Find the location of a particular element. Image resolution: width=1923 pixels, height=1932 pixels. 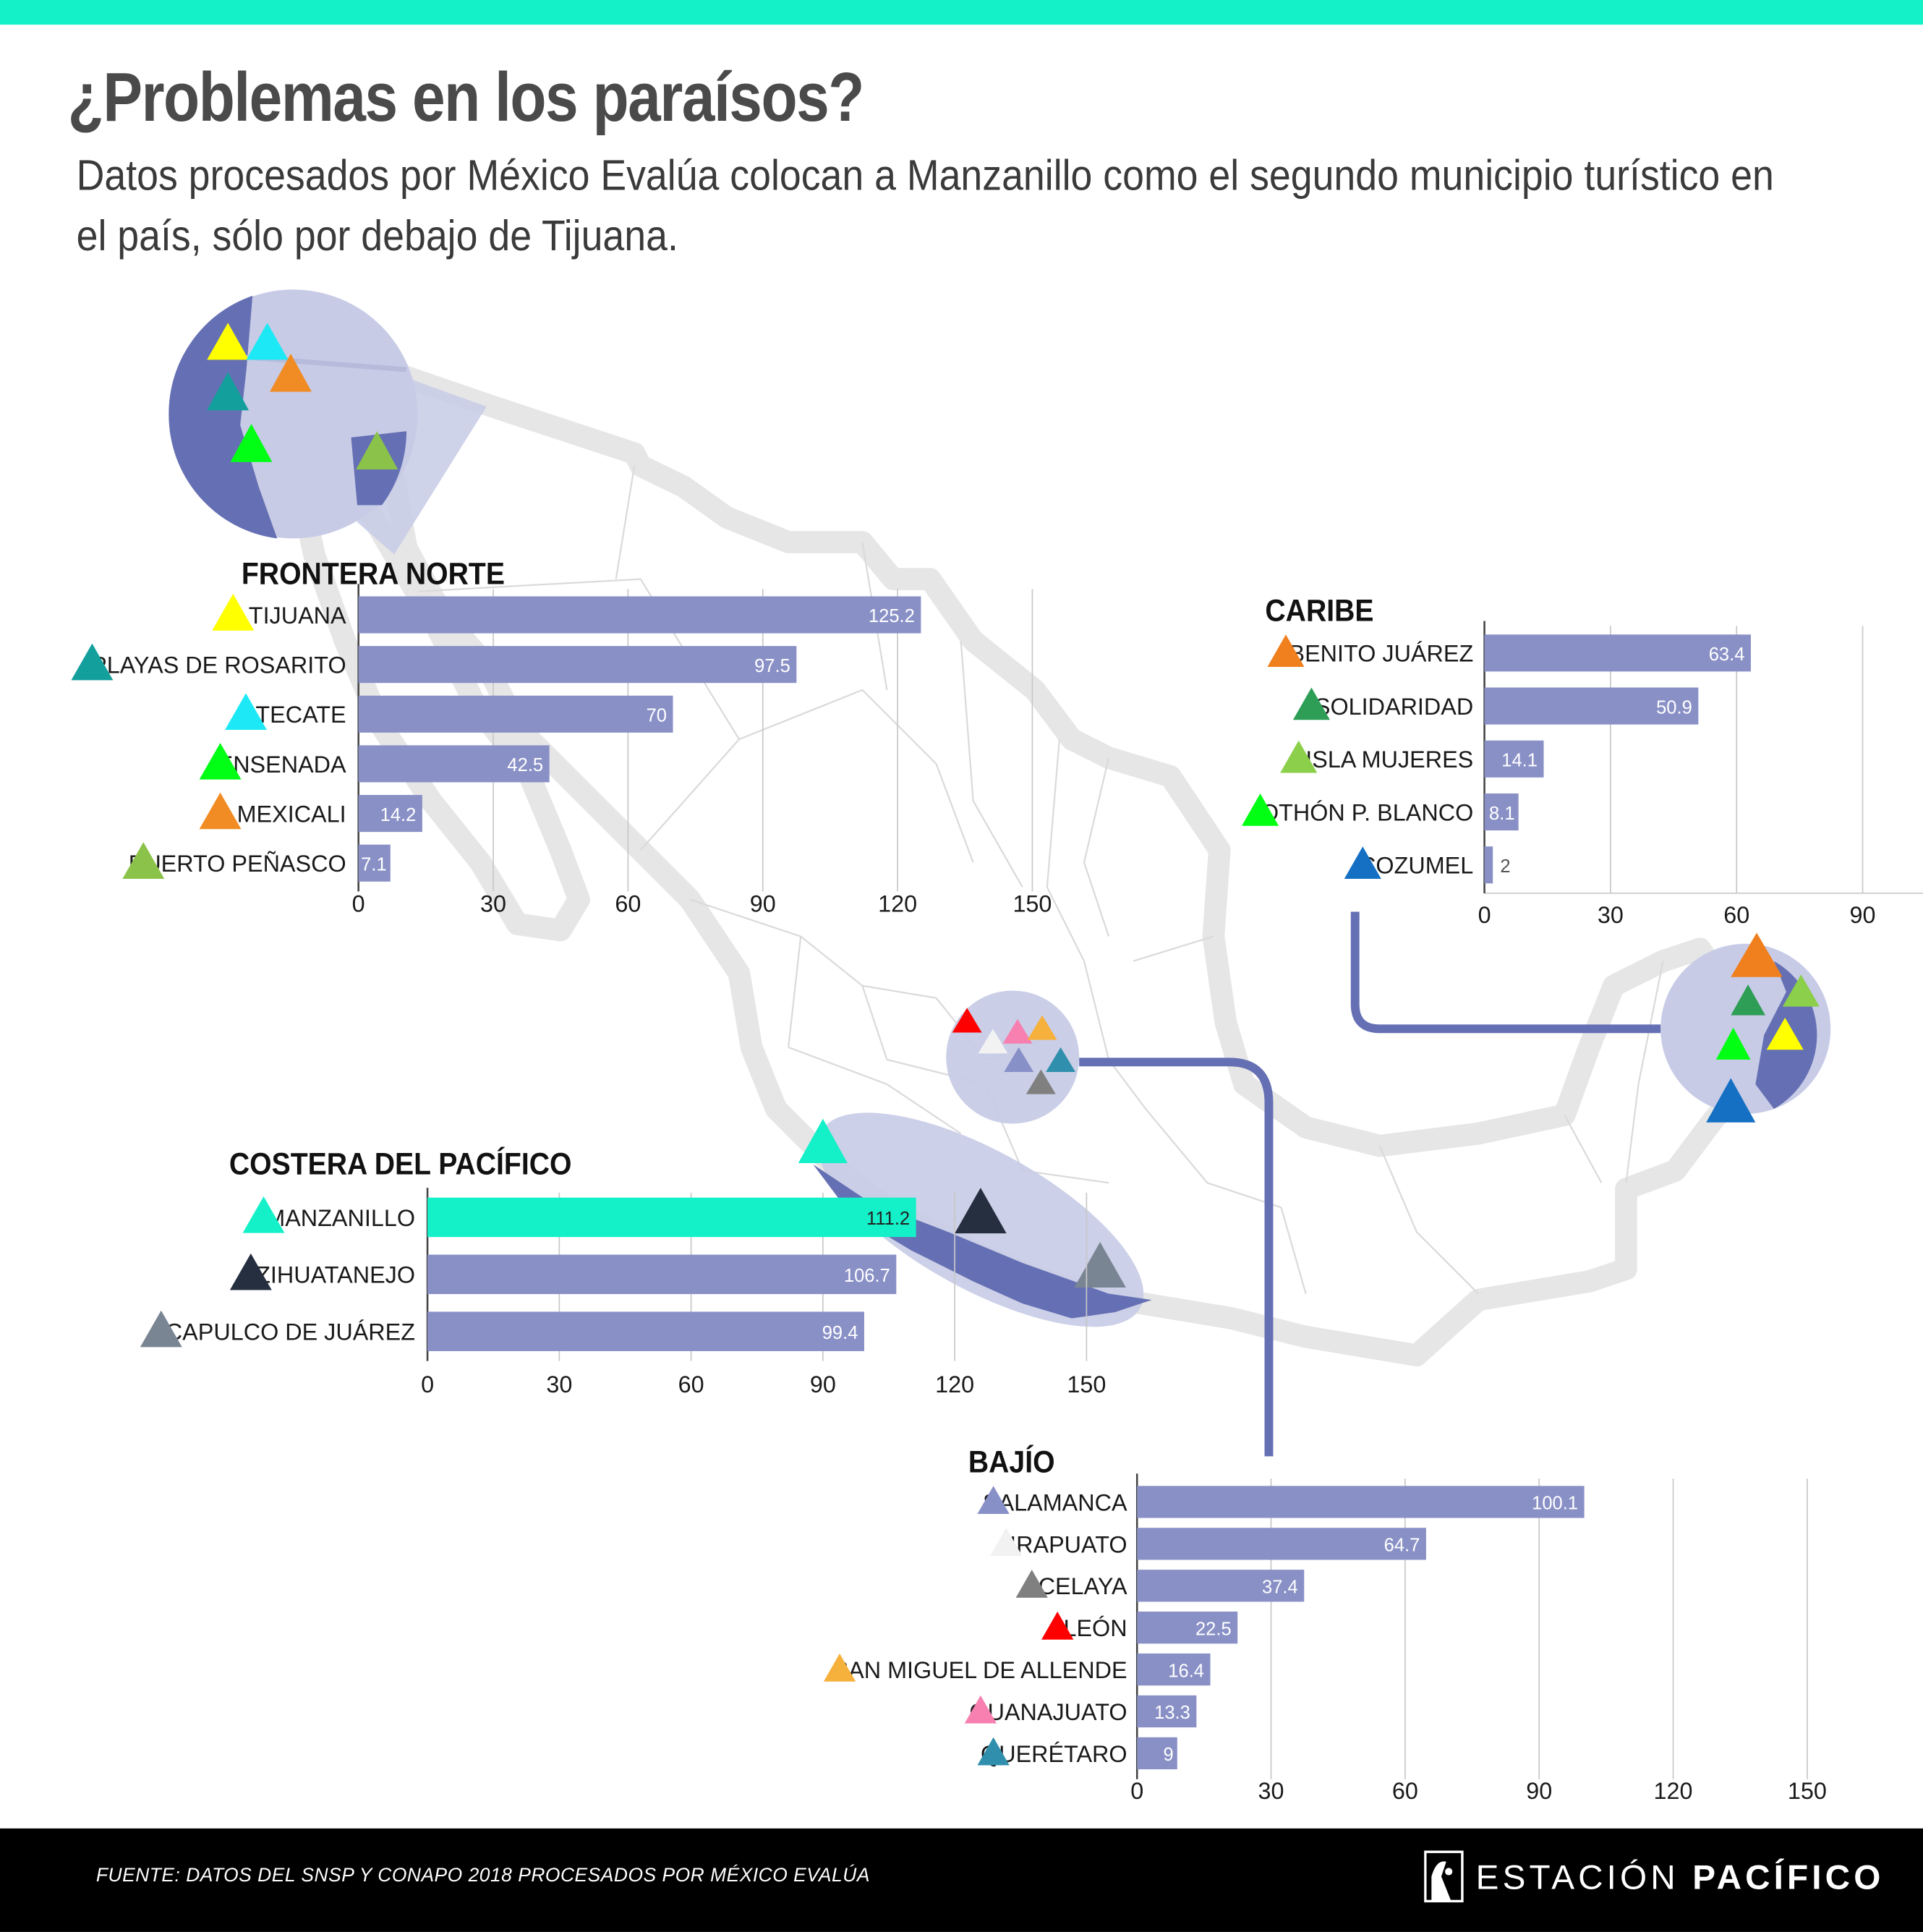

bar-value-label: 13.3 is located at coordinates (1172, 1713).